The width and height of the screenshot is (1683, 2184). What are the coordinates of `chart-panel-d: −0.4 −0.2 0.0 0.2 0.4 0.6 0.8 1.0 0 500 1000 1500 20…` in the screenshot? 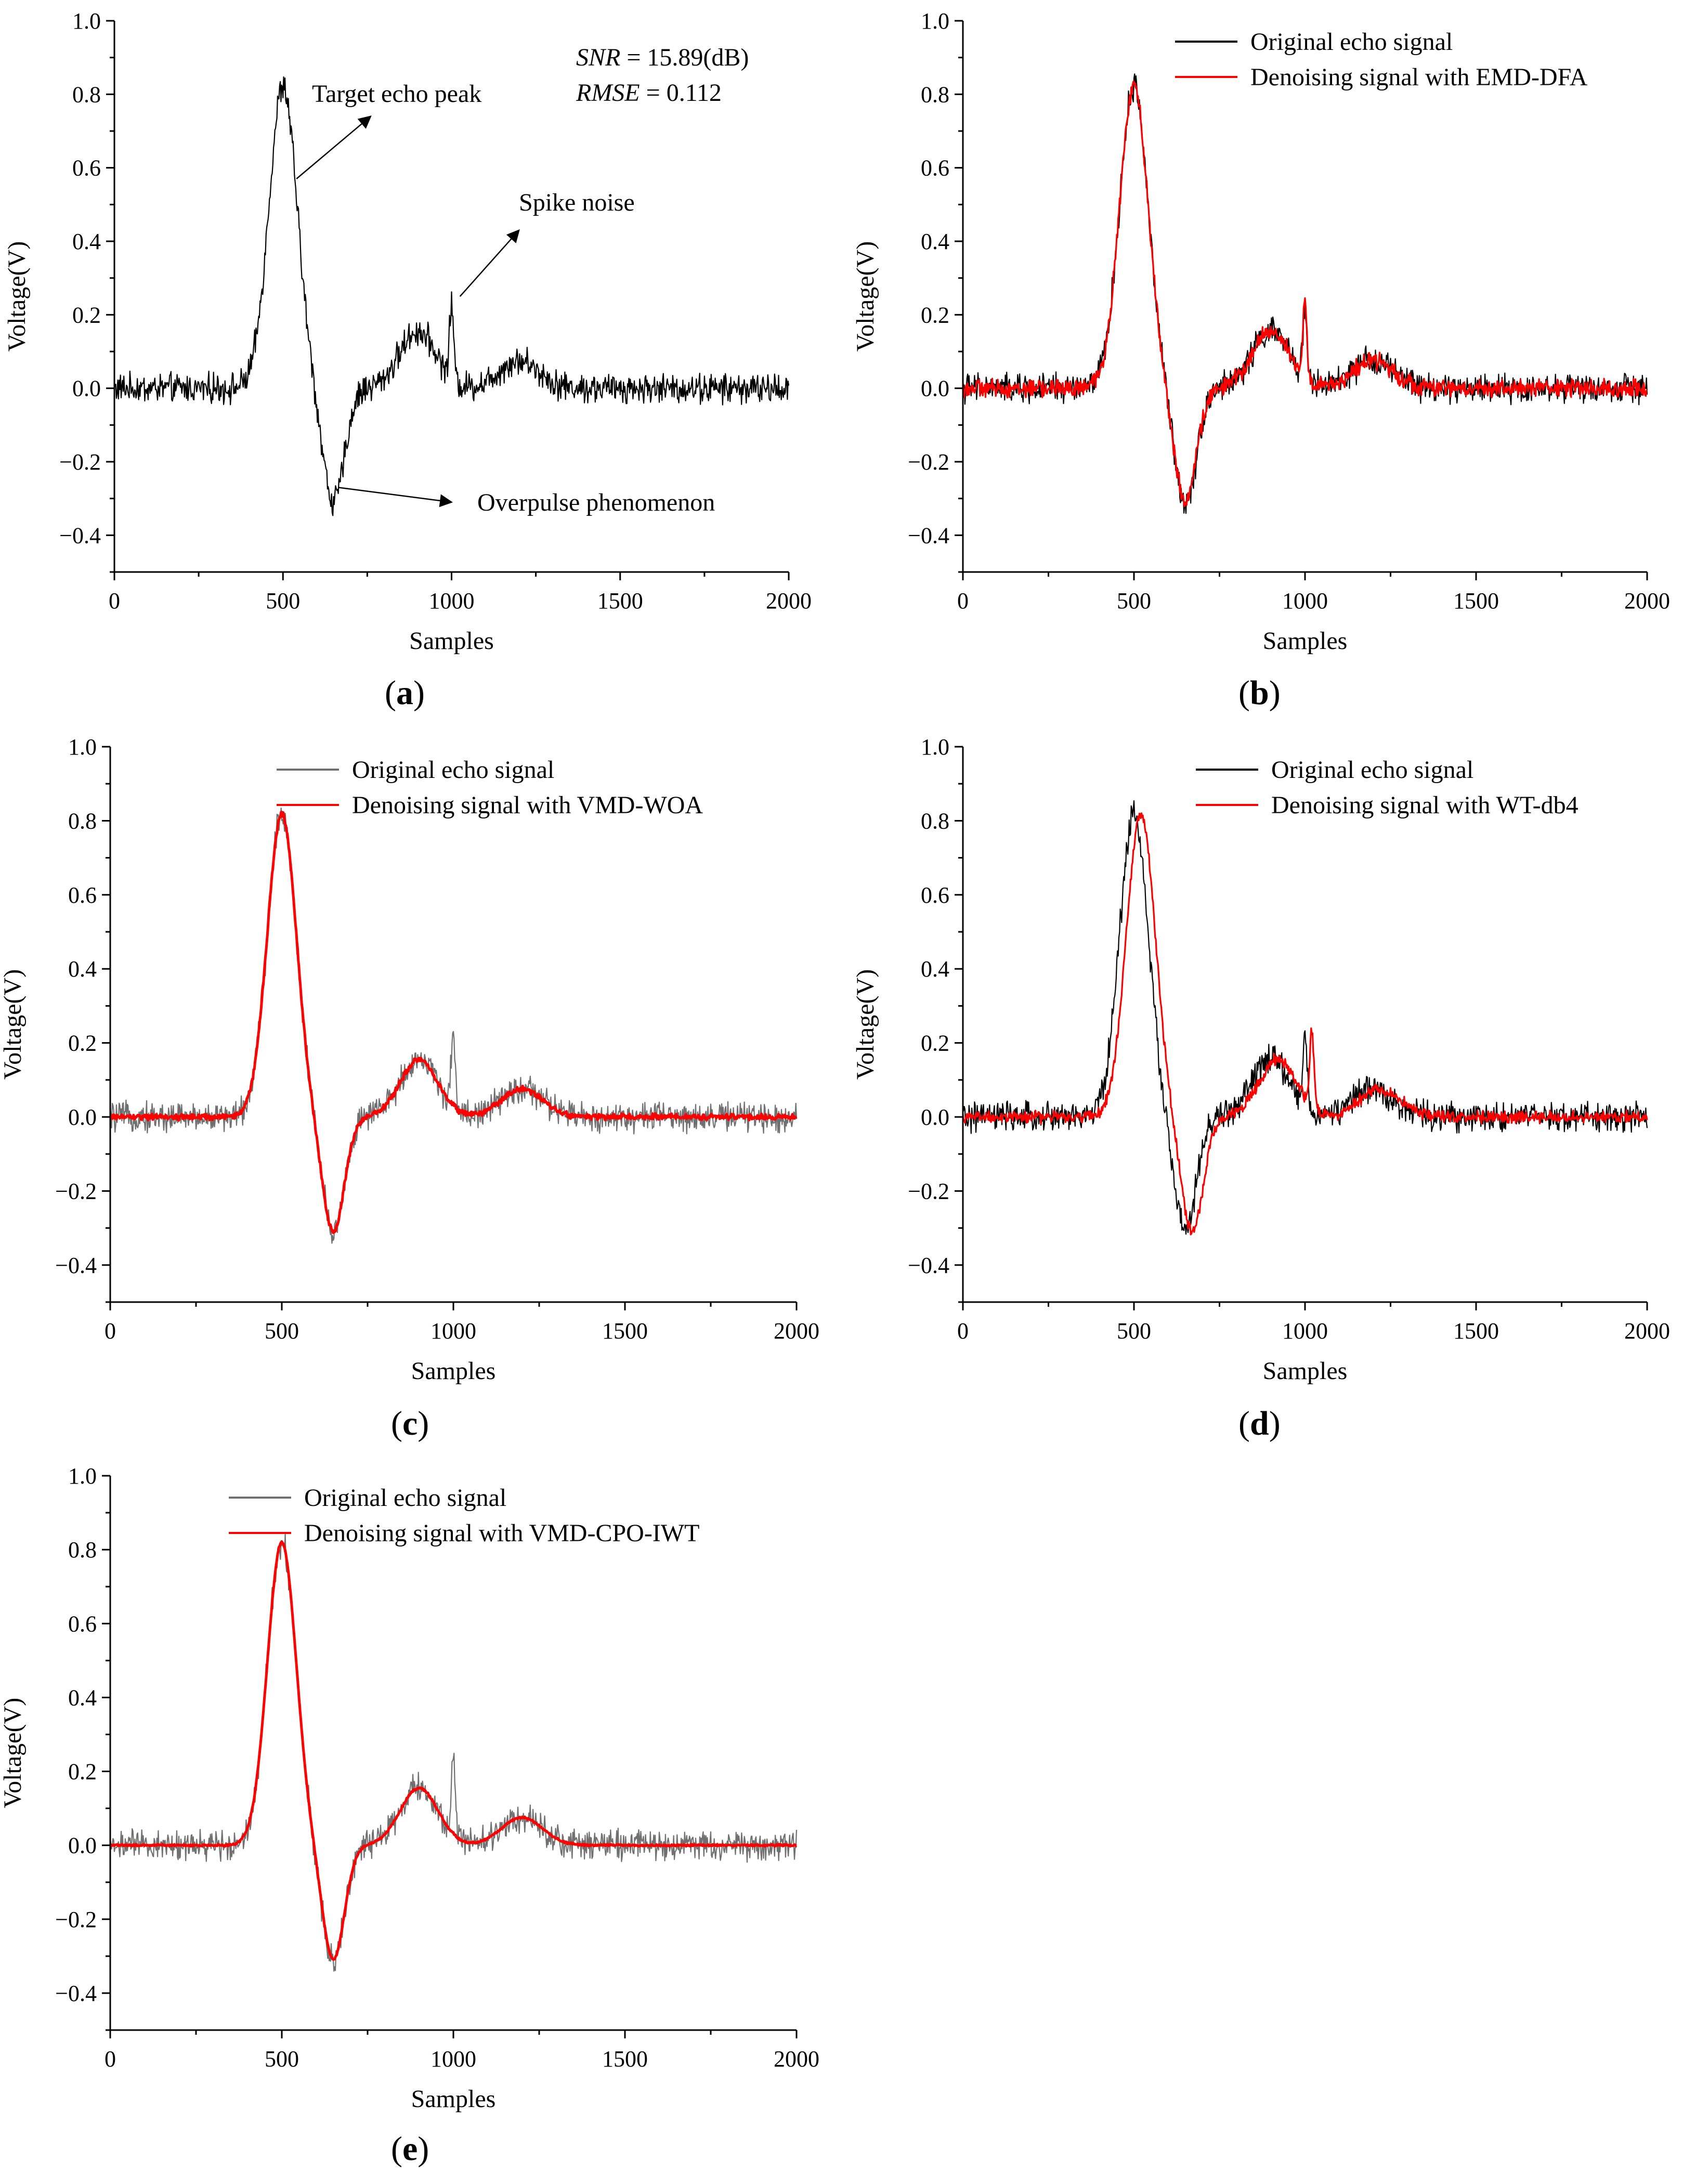 It's located at (1261, 1059).